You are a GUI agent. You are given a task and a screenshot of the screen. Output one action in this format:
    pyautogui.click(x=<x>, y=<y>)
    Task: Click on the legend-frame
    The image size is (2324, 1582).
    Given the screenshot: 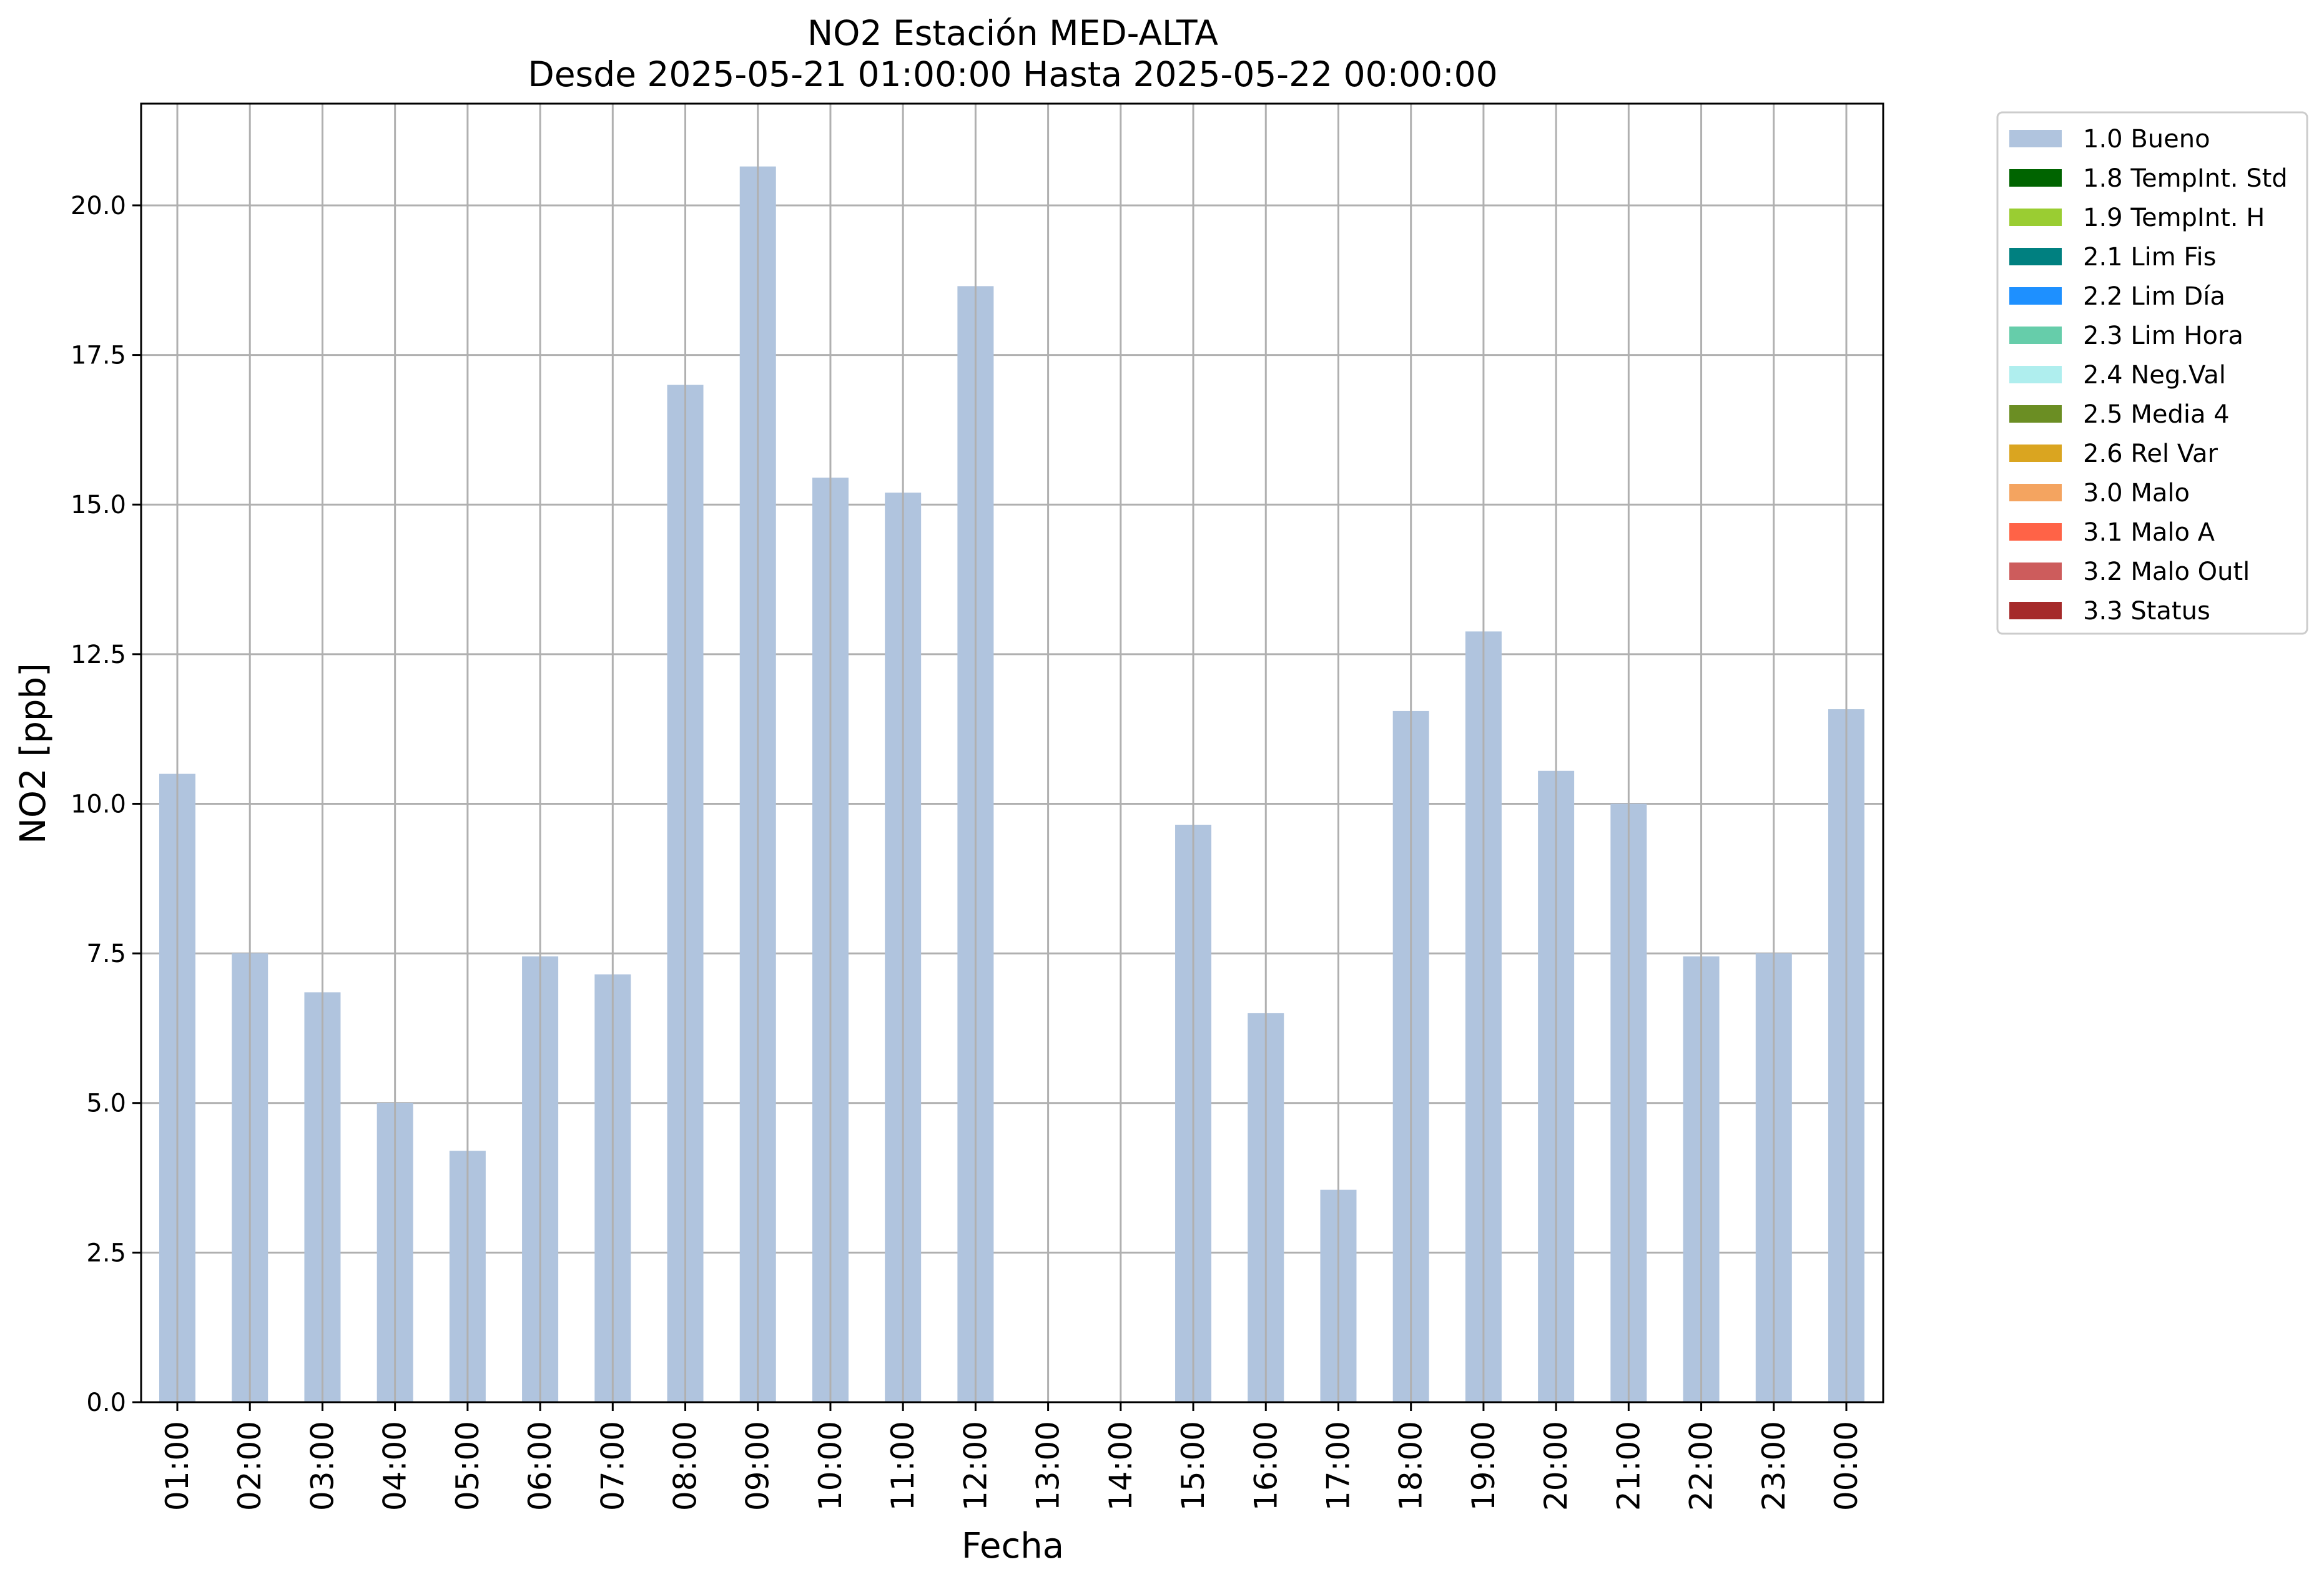 What is the action you would take?
    pyautogui.click(x=2152, y=373)
    